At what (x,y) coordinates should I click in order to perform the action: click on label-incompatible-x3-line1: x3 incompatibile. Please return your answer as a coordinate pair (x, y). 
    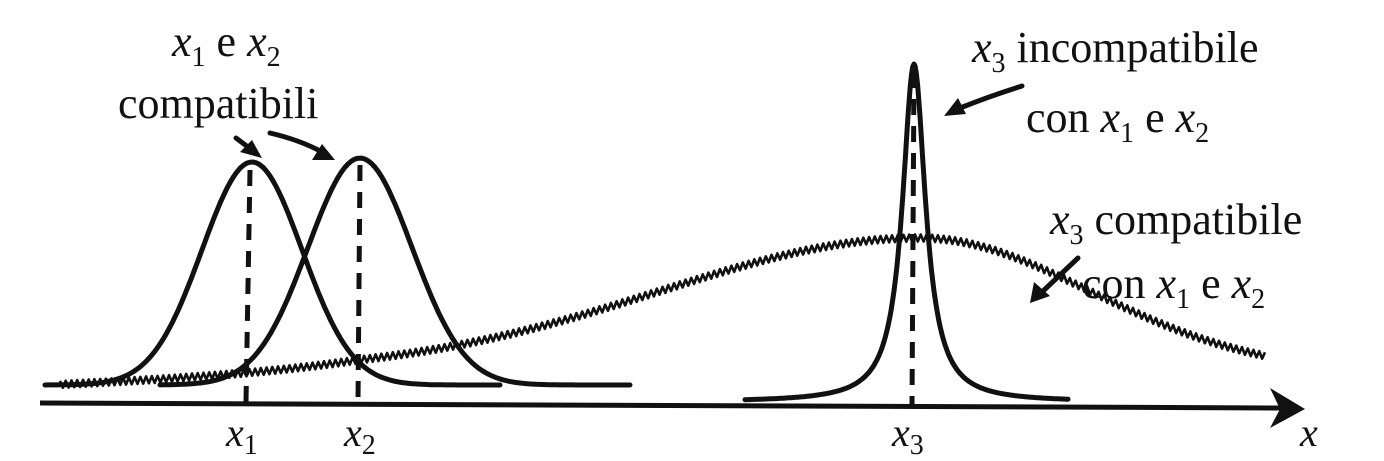
    Looking at the image, I should click on (1114, 51).